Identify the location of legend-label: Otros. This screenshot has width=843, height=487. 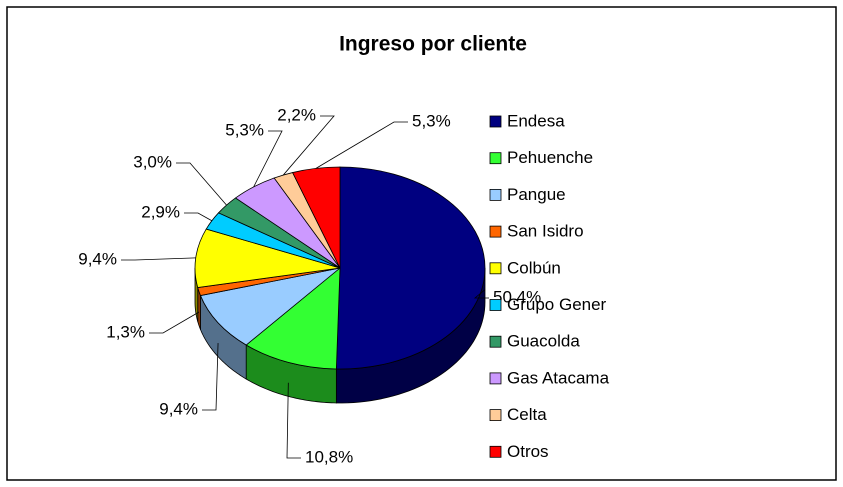
(528, 451).